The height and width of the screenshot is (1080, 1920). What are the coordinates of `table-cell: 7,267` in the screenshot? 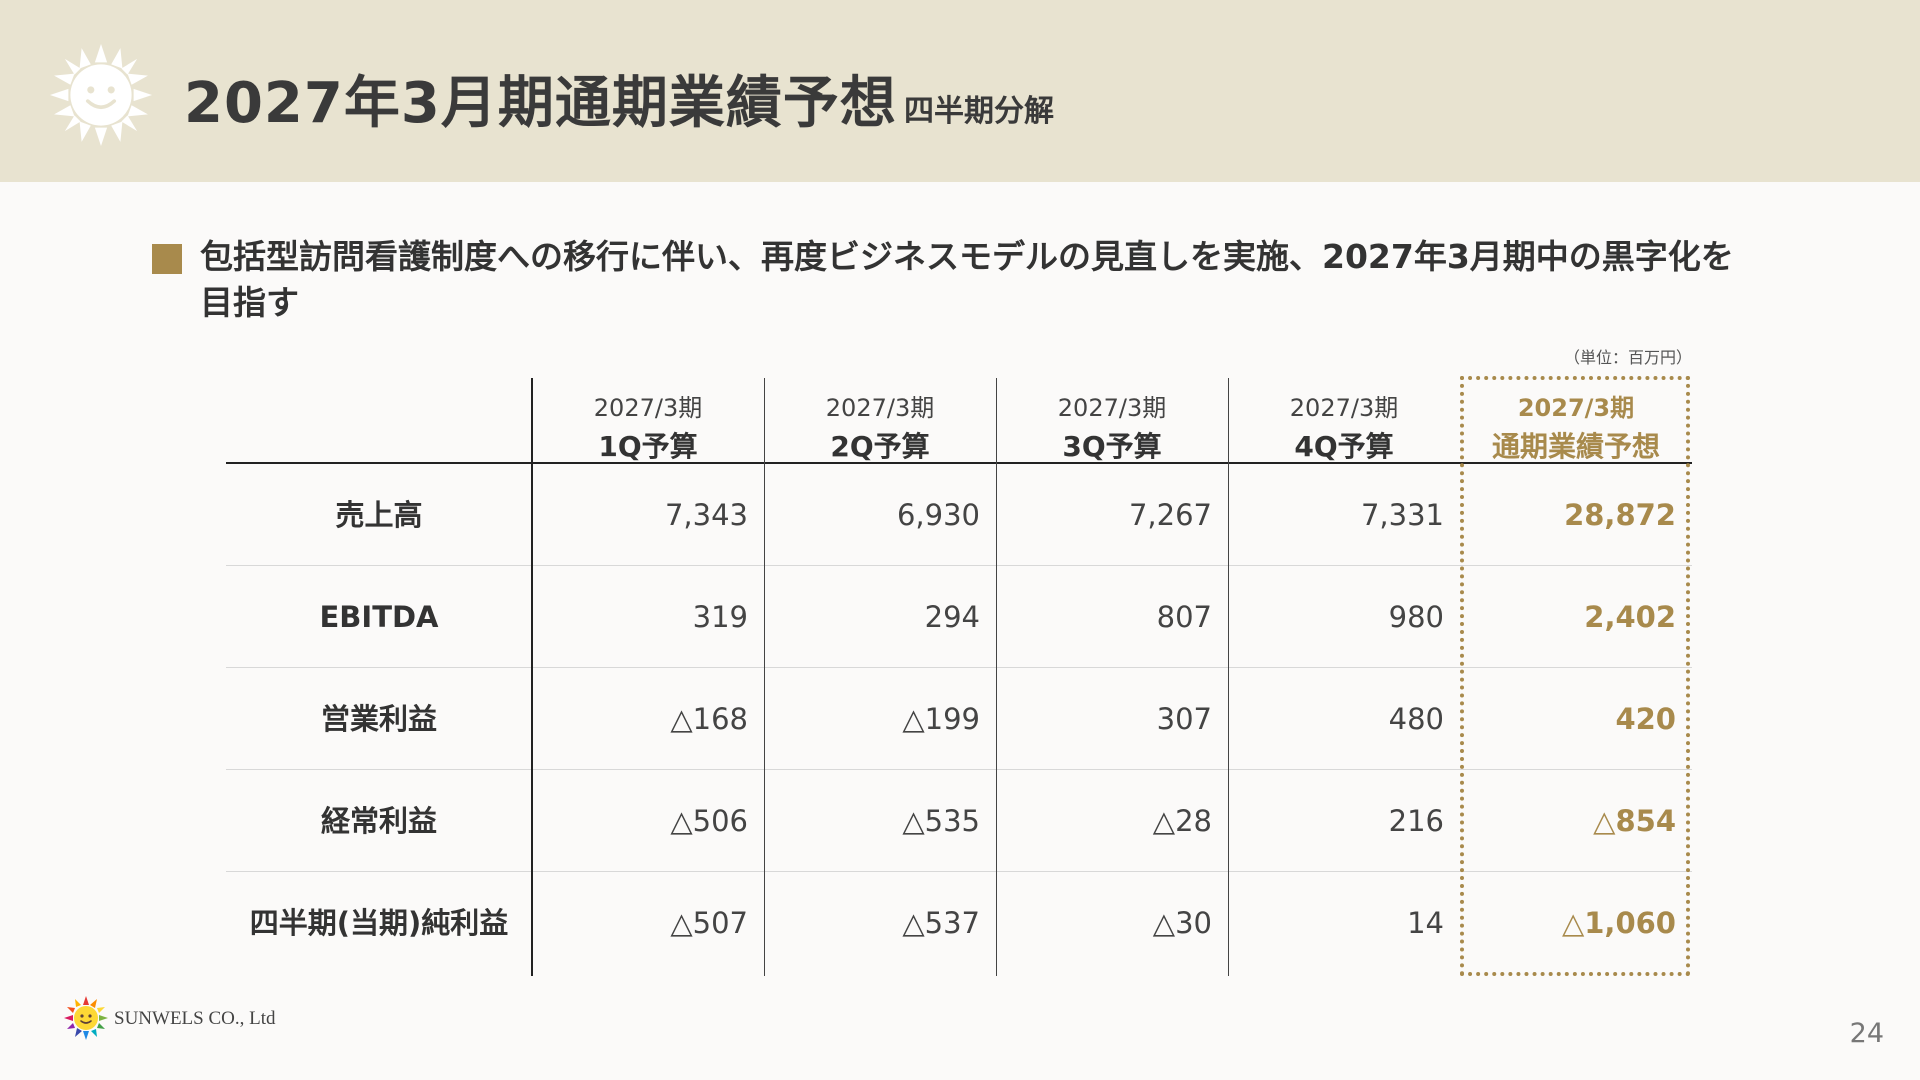 It's located at (1170, 515).